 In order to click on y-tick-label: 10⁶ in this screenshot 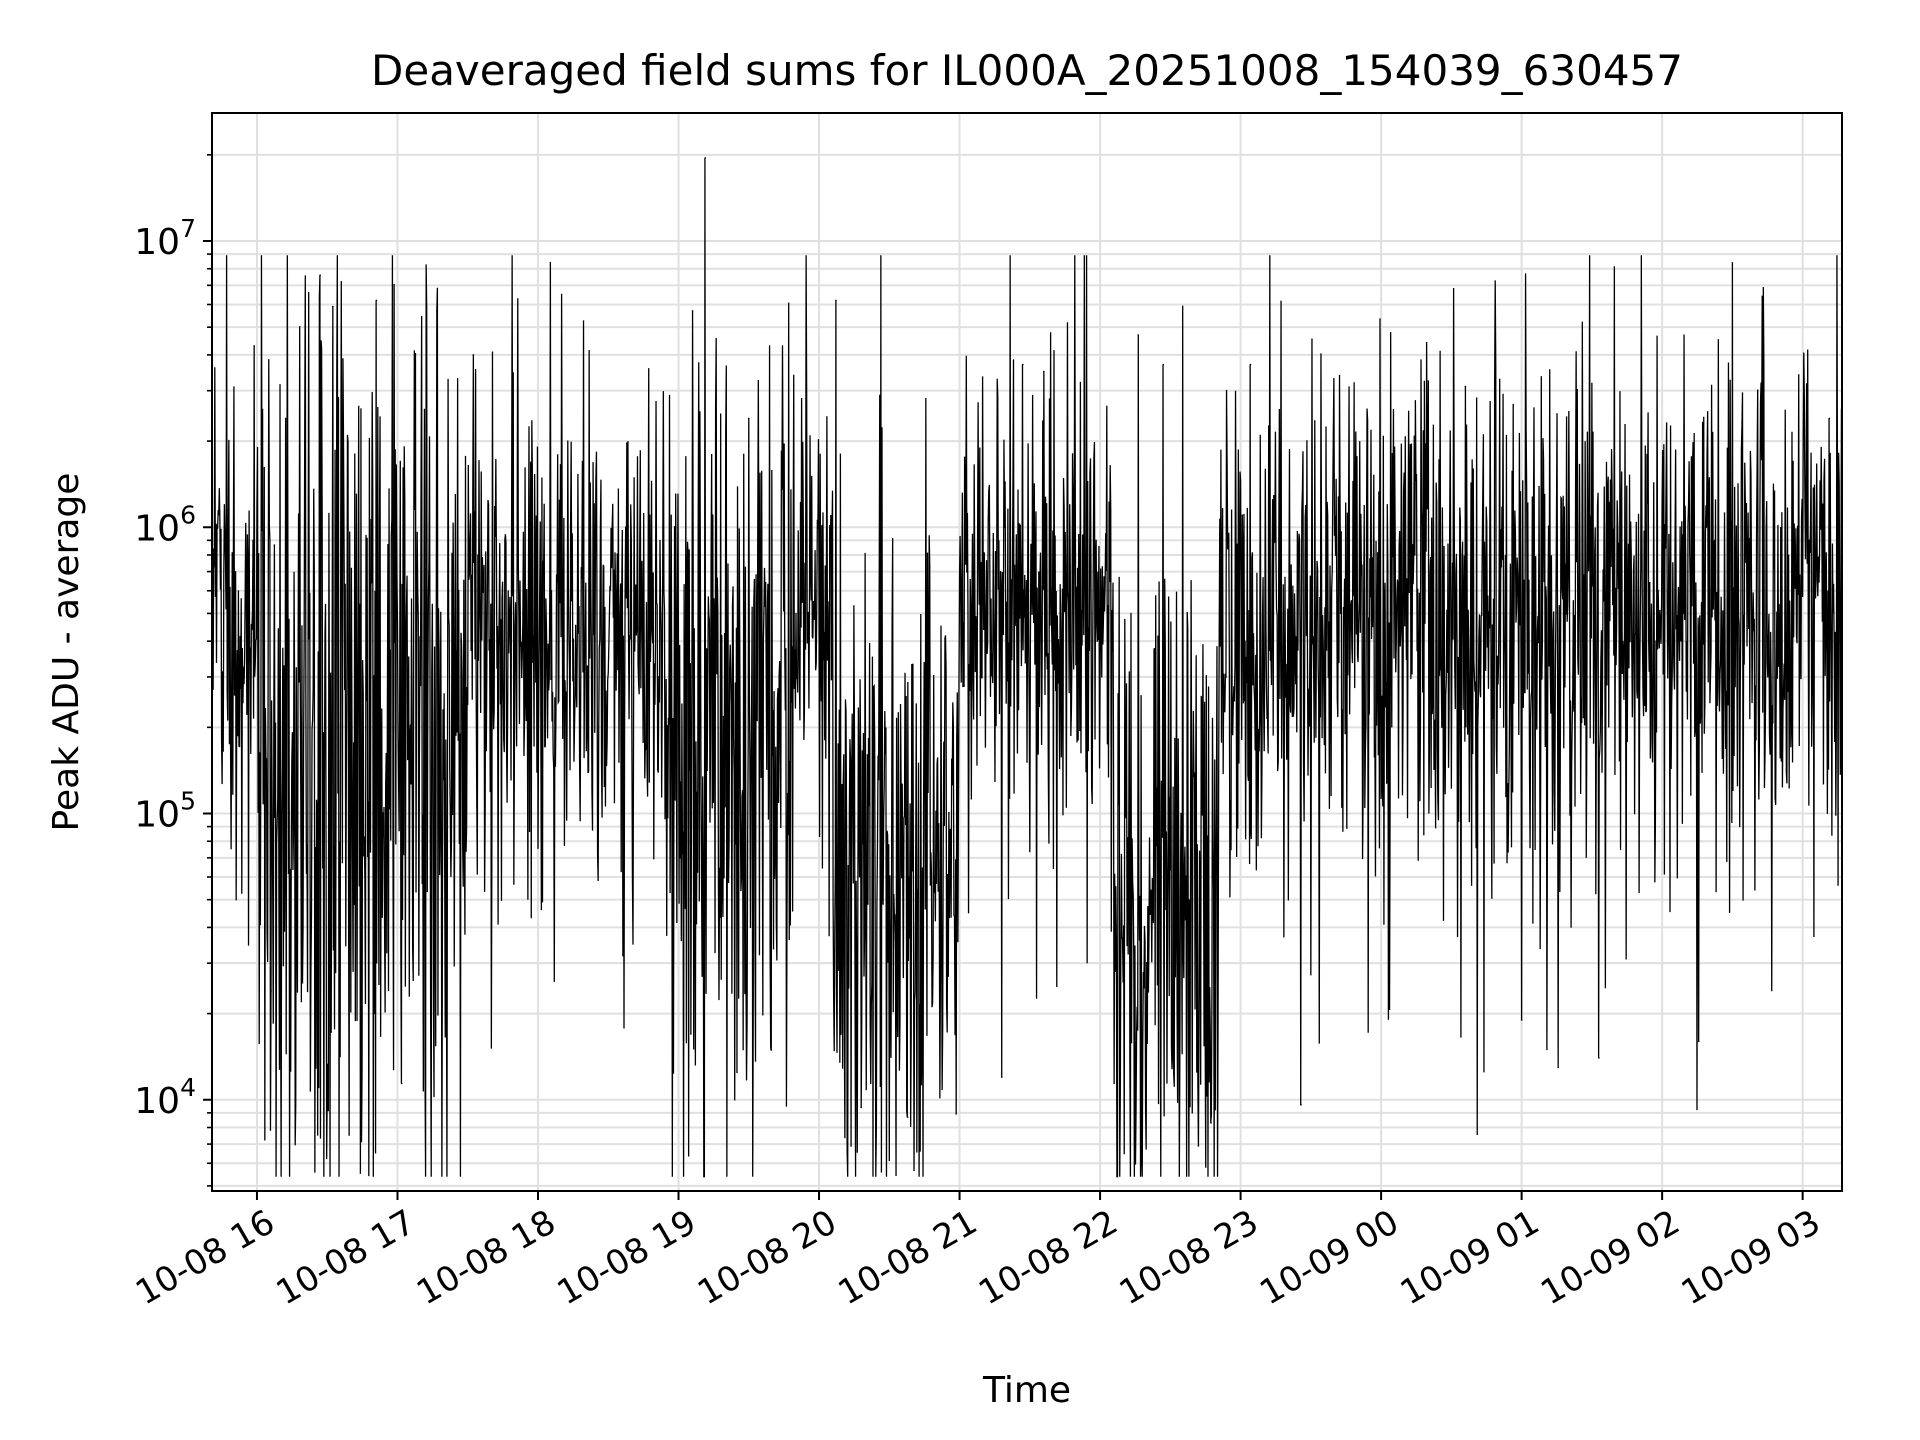, I will do `click(165, 524)`.